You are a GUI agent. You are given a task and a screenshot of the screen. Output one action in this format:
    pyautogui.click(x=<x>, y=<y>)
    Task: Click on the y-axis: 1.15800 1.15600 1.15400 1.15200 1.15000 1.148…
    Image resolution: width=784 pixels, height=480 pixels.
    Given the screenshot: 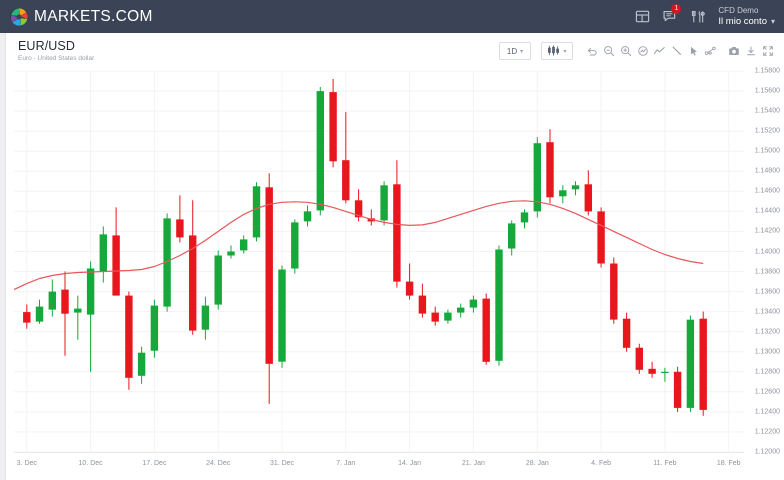 What is the action you would take?
    pyautogui.click(x=765, y=262)
    